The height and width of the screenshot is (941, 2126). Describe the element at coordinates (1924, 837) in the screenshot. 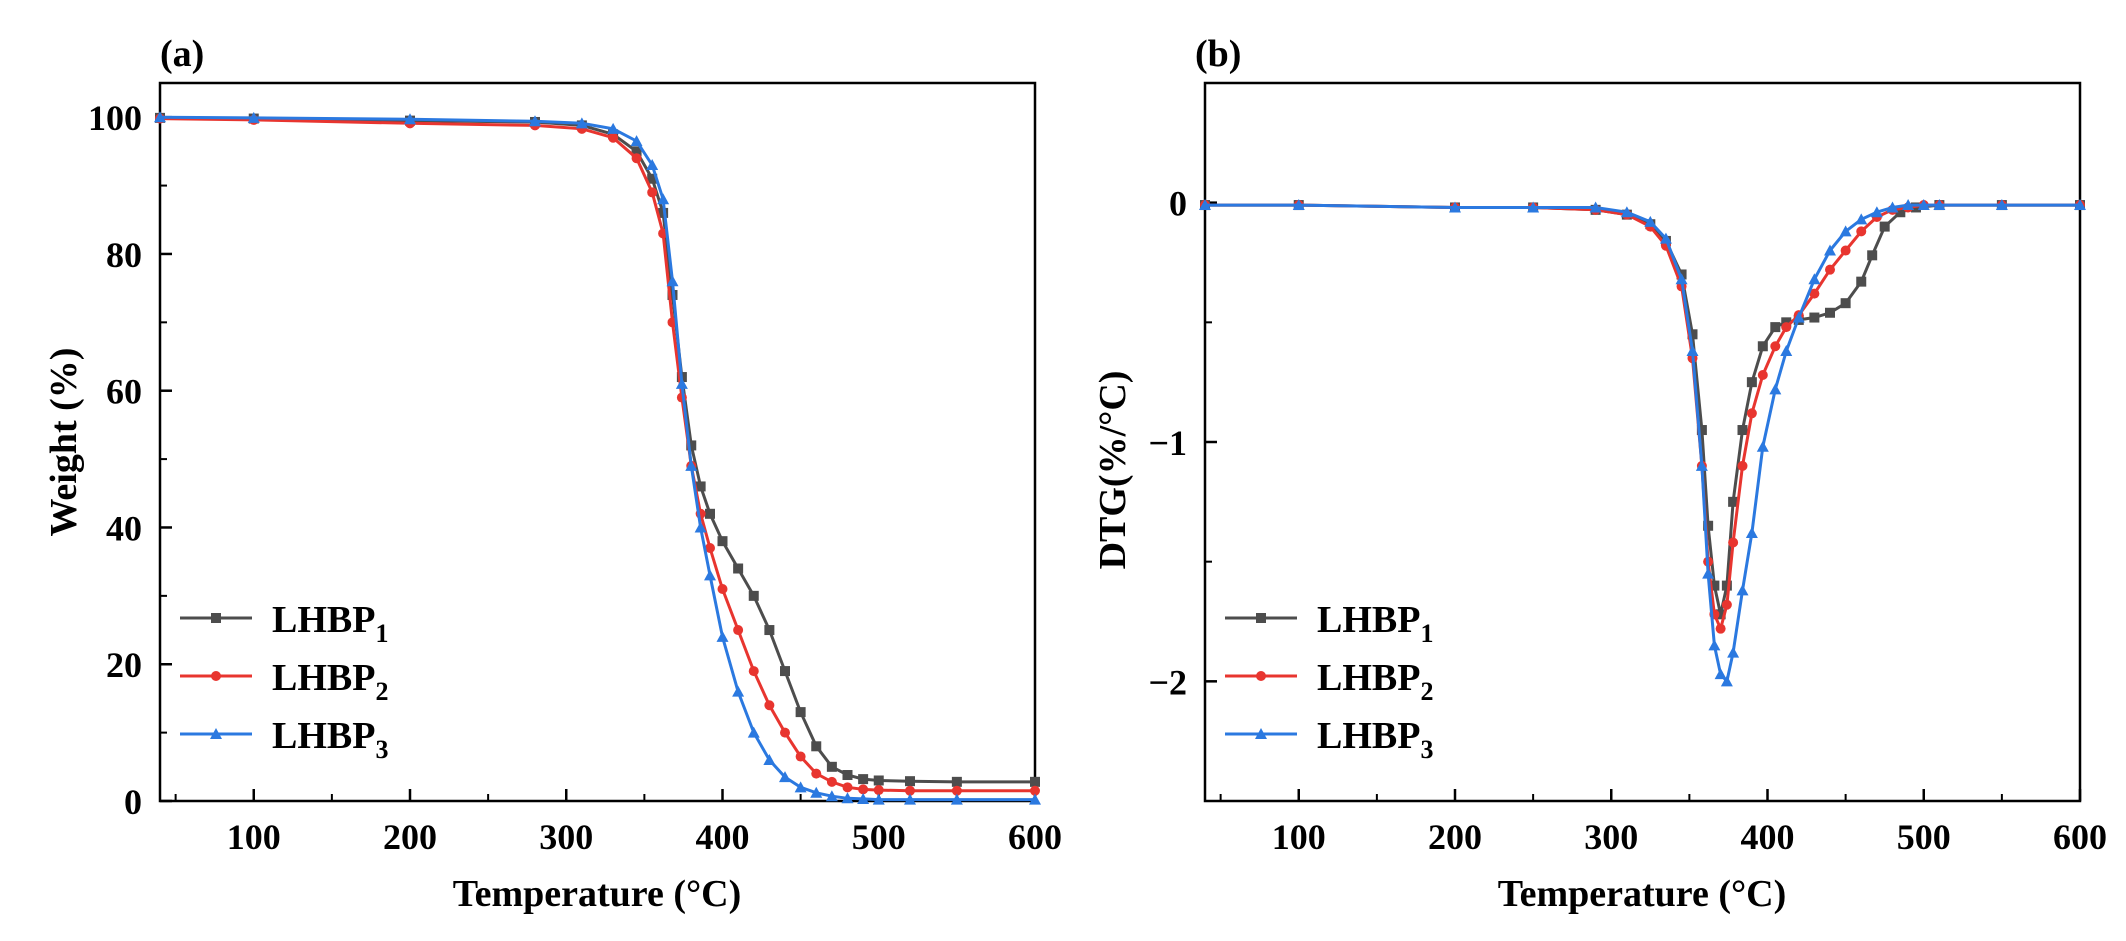

I see `x-tick-label-b-4: 500` at that location.